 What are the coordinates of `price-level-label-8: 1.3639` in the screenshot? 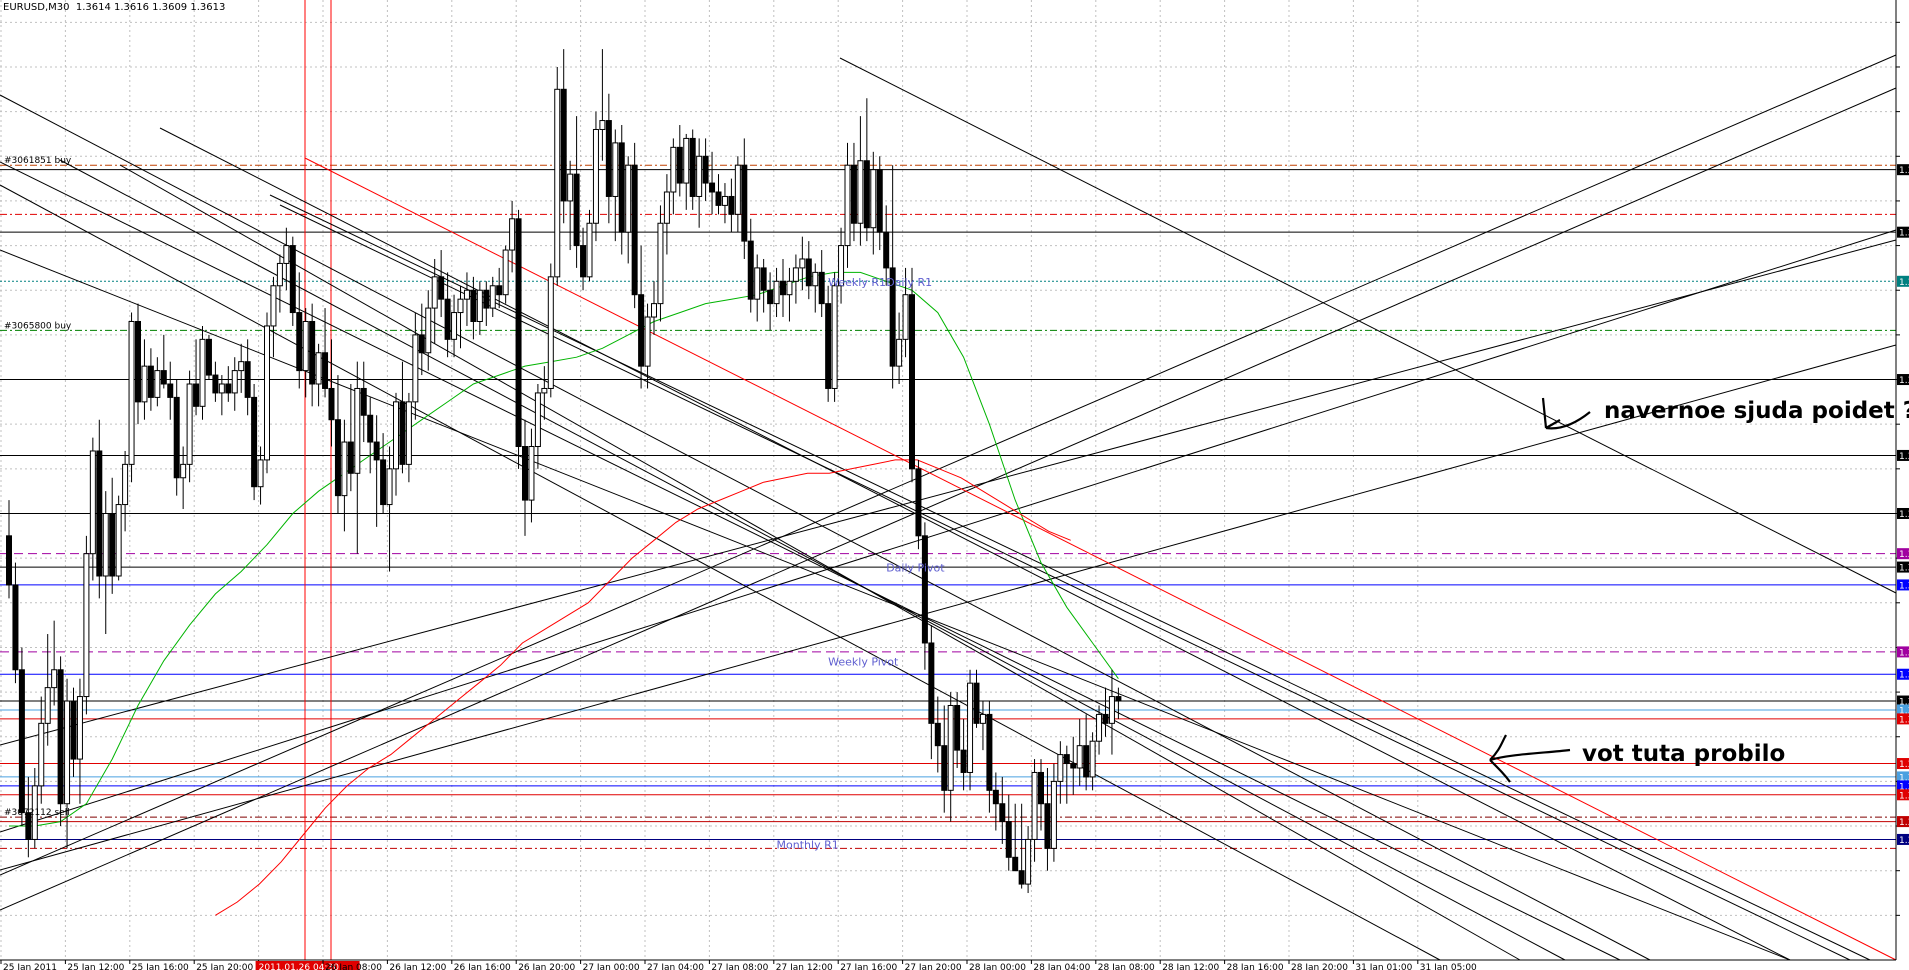 It's located at (1904, 586).